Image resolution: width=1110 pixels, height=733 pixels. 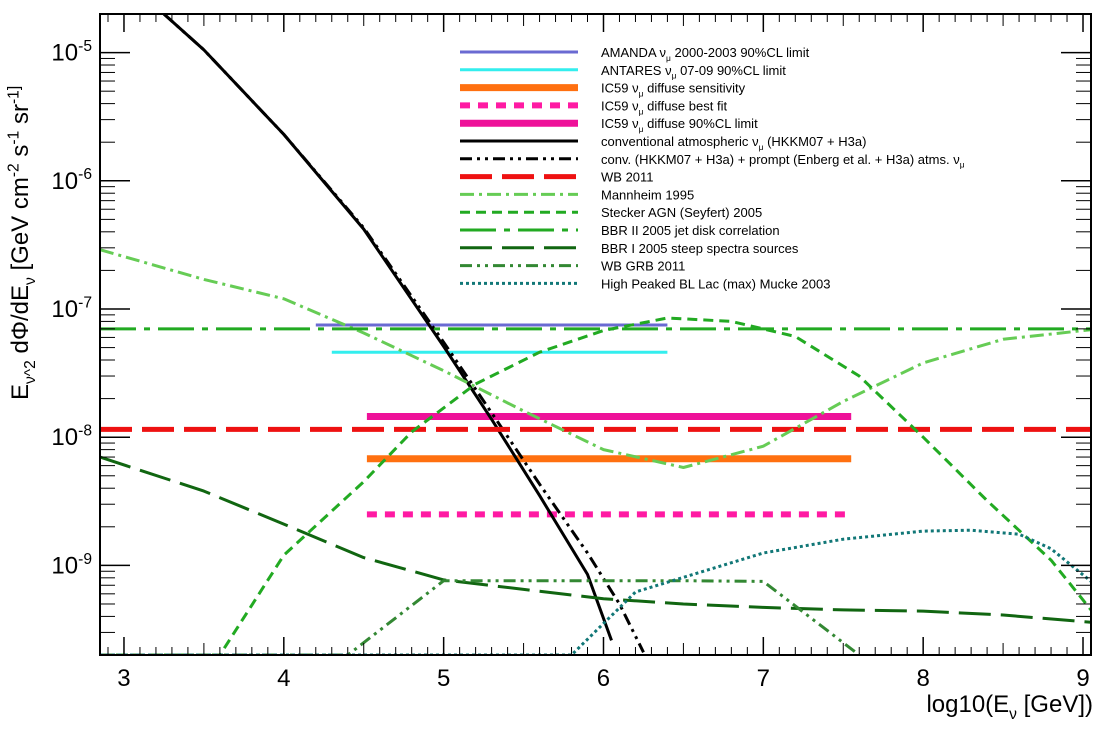 What do you see at coordinates (1009, 707) in the screenshot?
I see `x-axis-title: log10(Eν [GeV])` at bounding box center [1009, 707].